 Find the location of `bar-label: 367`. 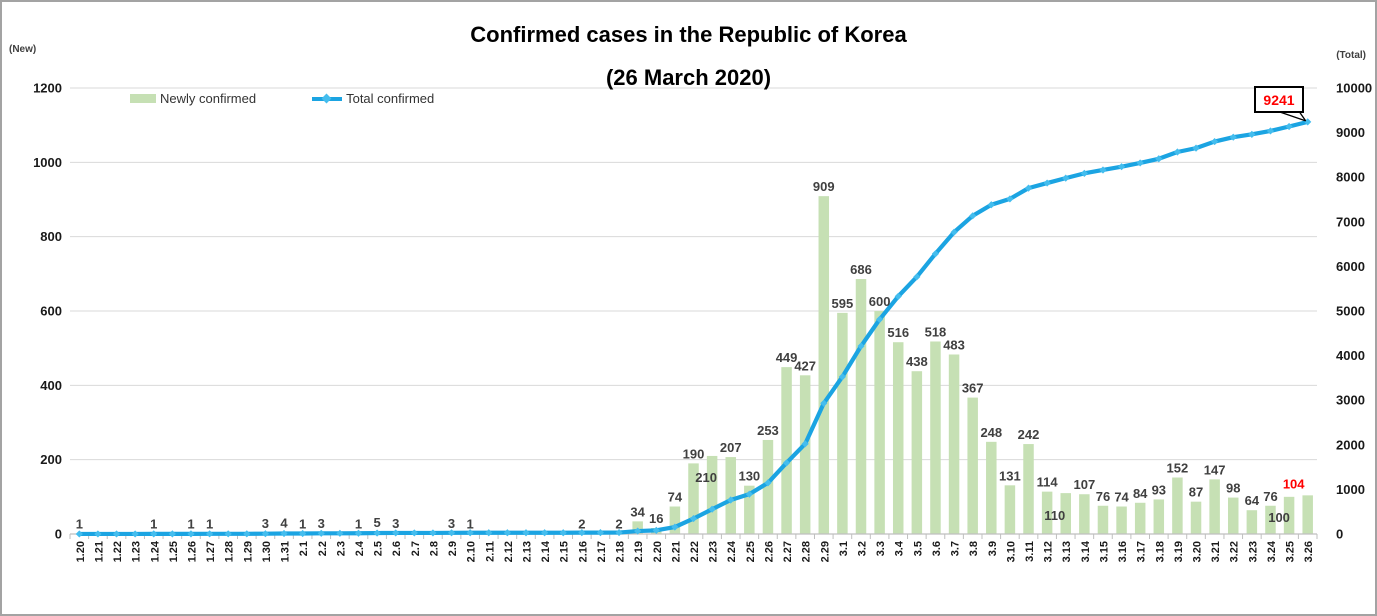

bar-label: 367 is located at coordinates (973, 388).